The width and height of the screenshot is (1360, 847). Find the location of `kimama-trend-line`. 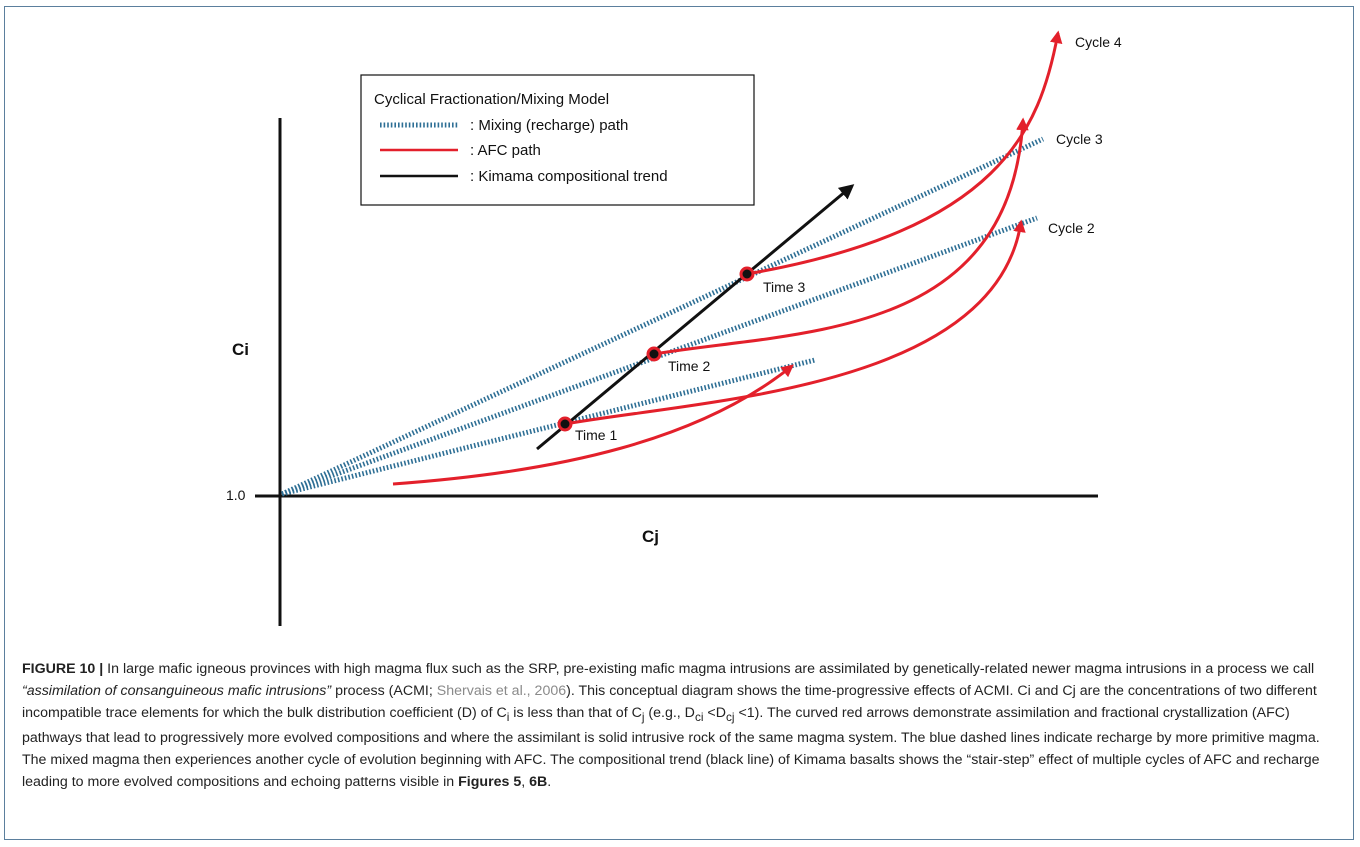

kimama-trend-line is located at coordinates (695, 317).